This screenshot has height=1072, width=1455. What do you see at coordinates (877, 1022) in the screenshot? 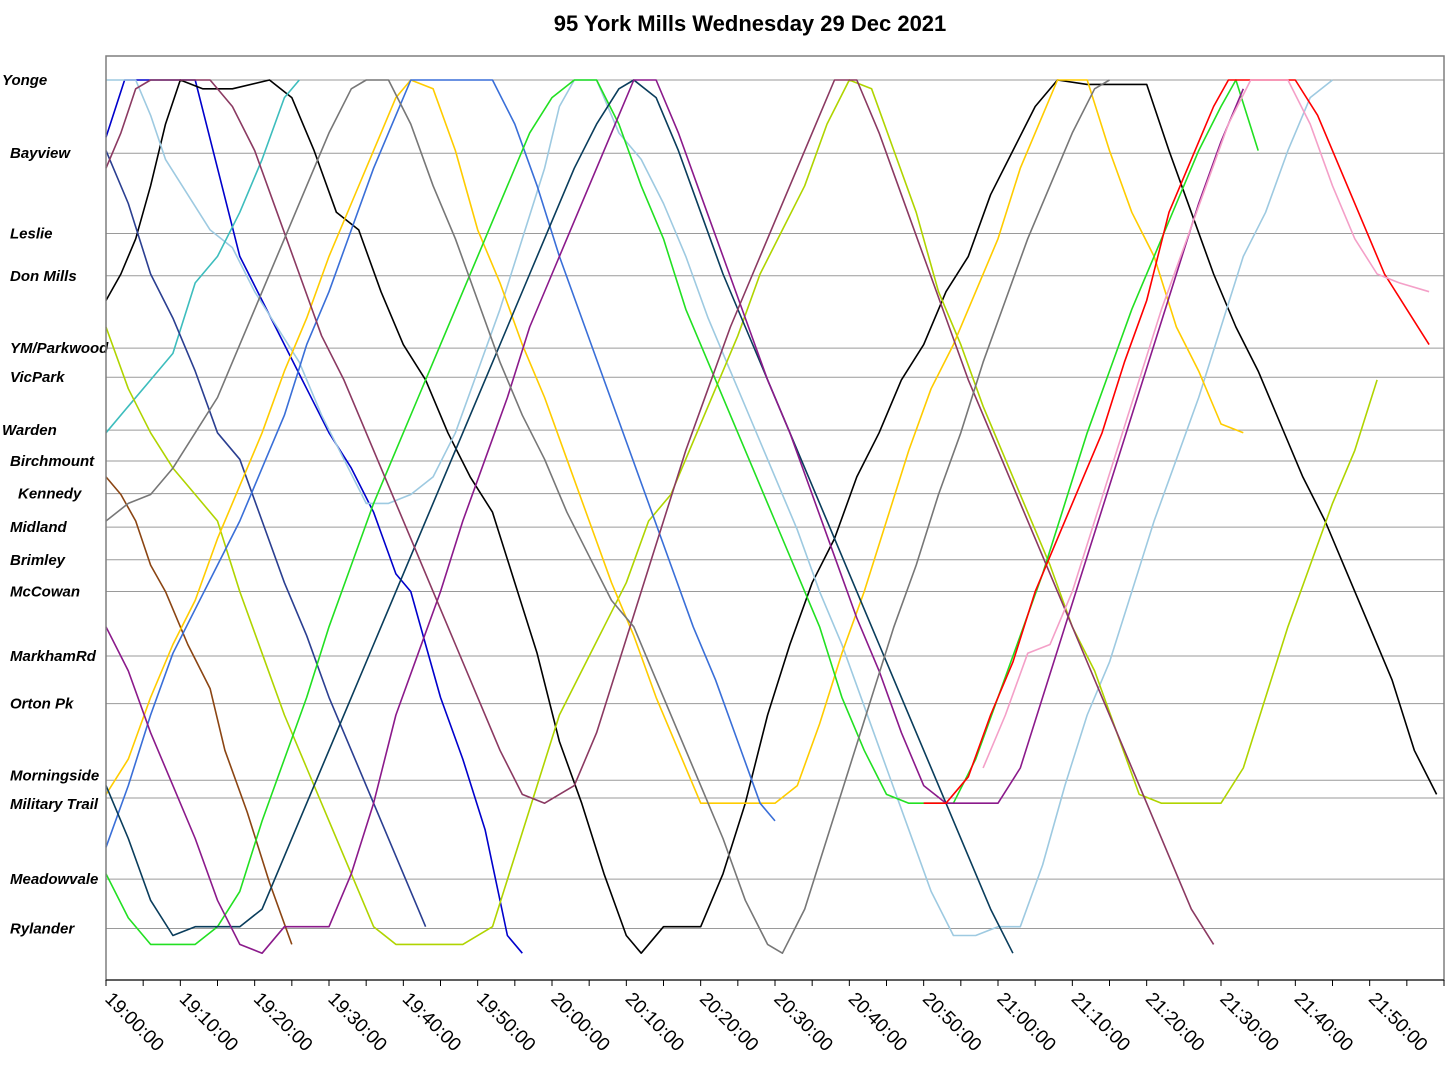
I see `x-tick-label-10: 20:40:00` at bounding box center [877, 1022].